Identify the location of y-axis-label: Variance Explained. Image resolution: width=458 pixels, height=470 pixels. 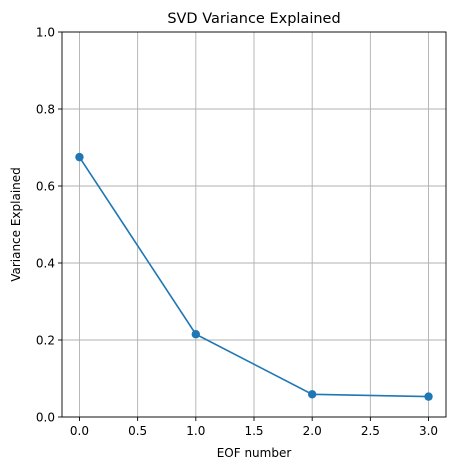
(16, 224).